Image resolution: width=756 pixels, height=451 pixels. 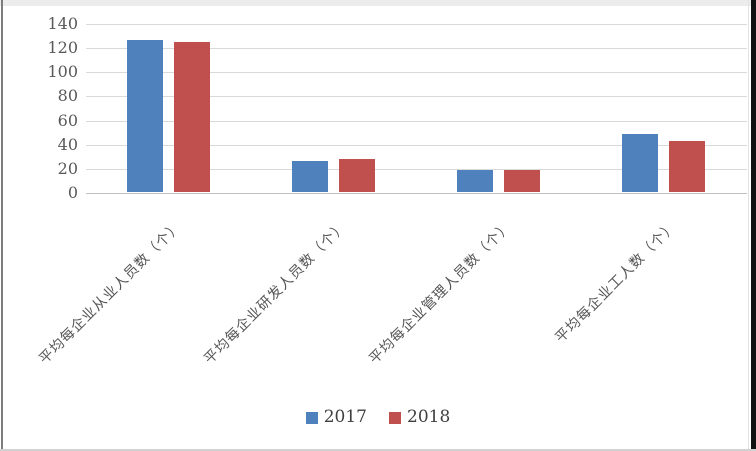 I want to click on left-edge-line, so click(x=2, y=225).